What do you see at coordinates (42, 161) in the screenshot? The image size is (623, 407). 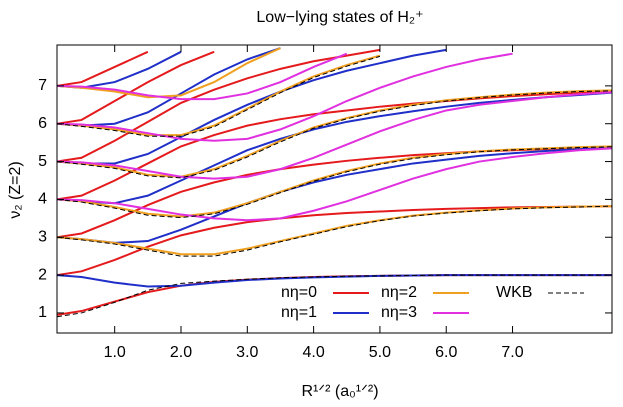 I see `y-tick-label: 5` at bounding box center [42, 161].